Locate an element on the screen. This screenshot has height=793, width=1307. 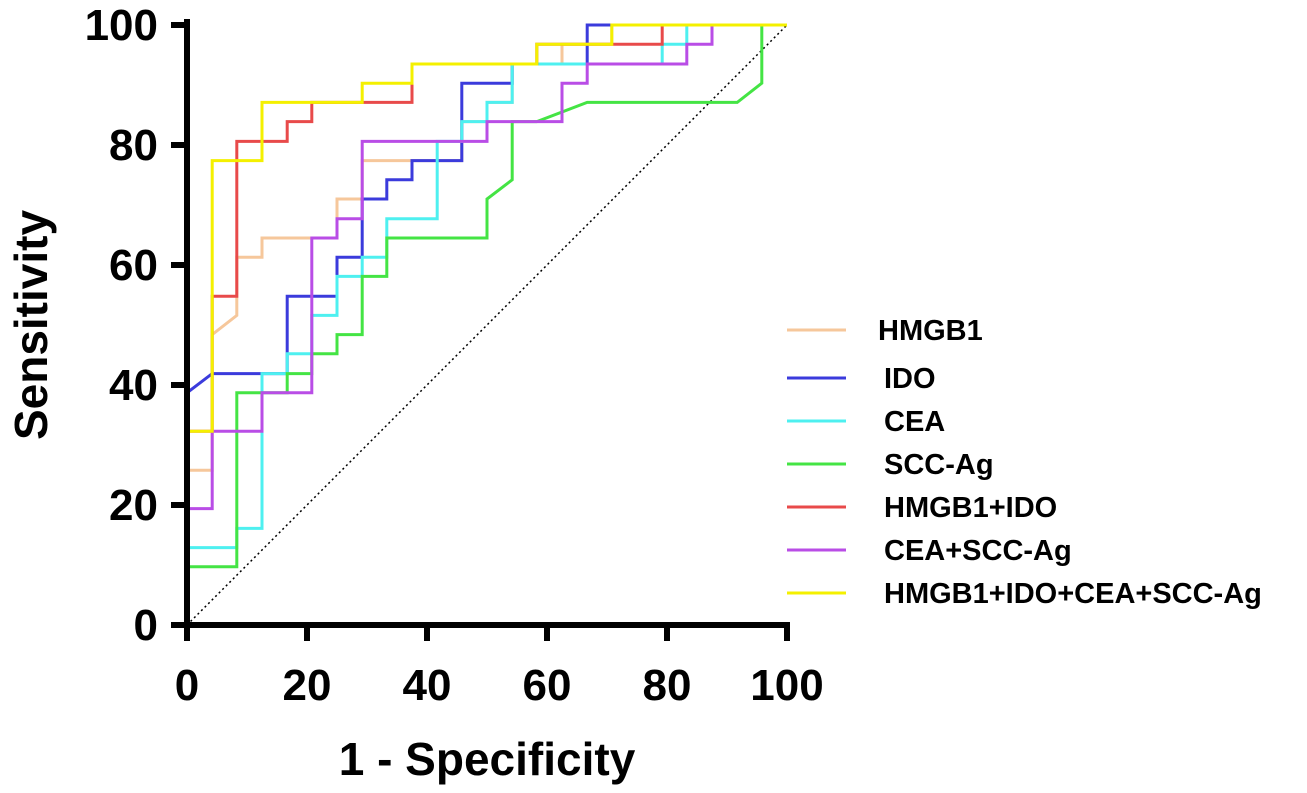
x-tick-label: 80 is located at coordinates (667, 685).